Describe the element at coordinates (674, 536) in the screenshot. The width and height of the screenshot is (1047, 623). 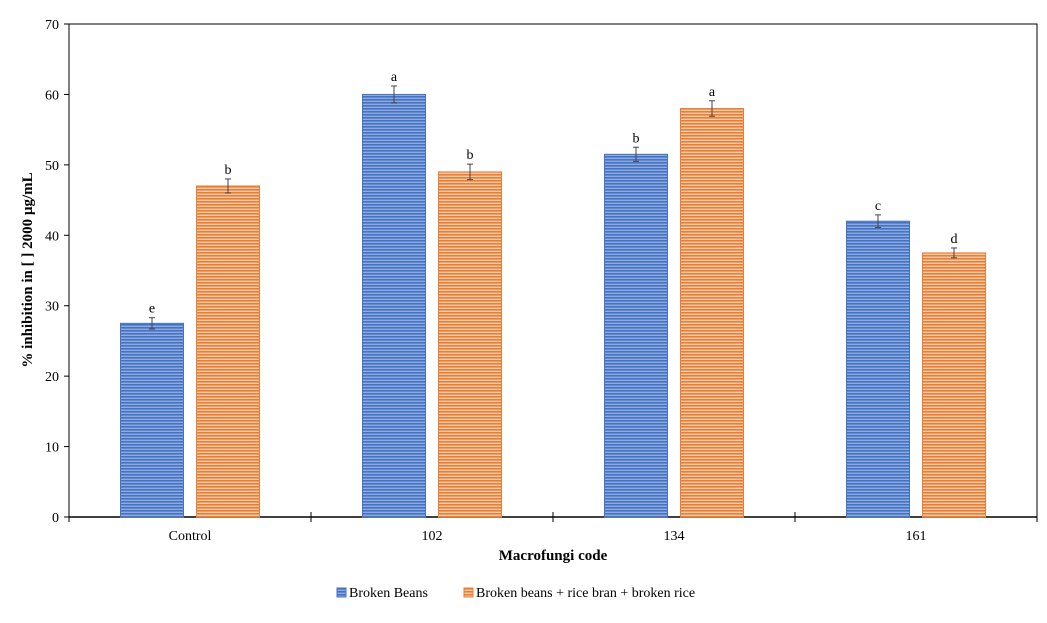
I see `x-tick-label: 134` at that location.